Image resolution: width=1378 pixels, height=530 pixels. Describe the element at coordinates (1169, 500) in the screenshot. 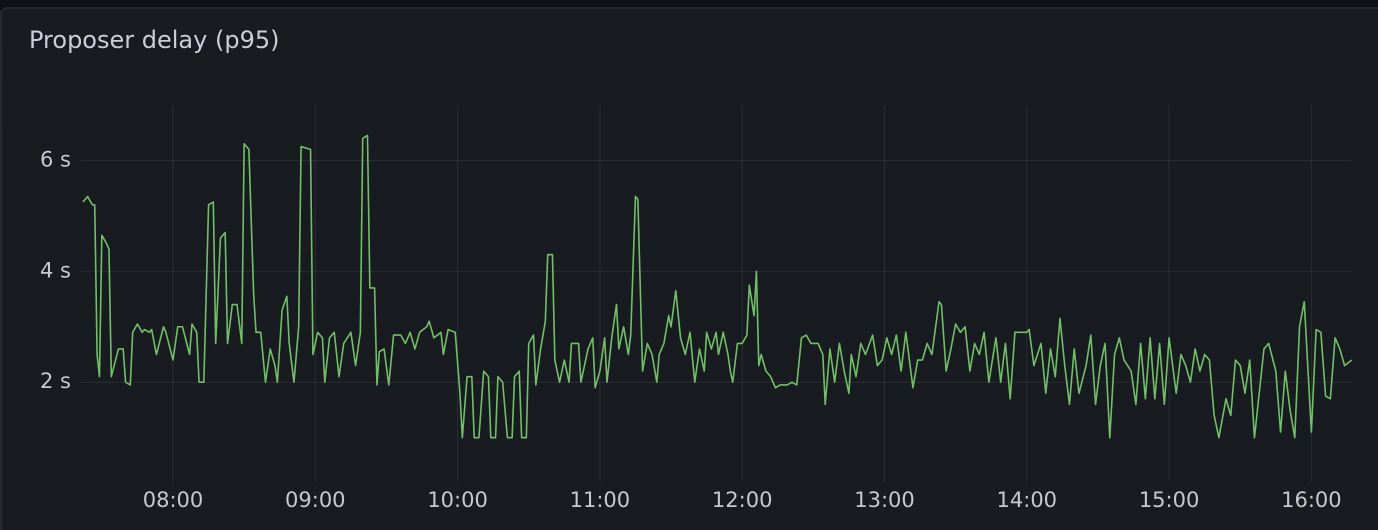

I see `x-tick-label: 15:00` at that location.